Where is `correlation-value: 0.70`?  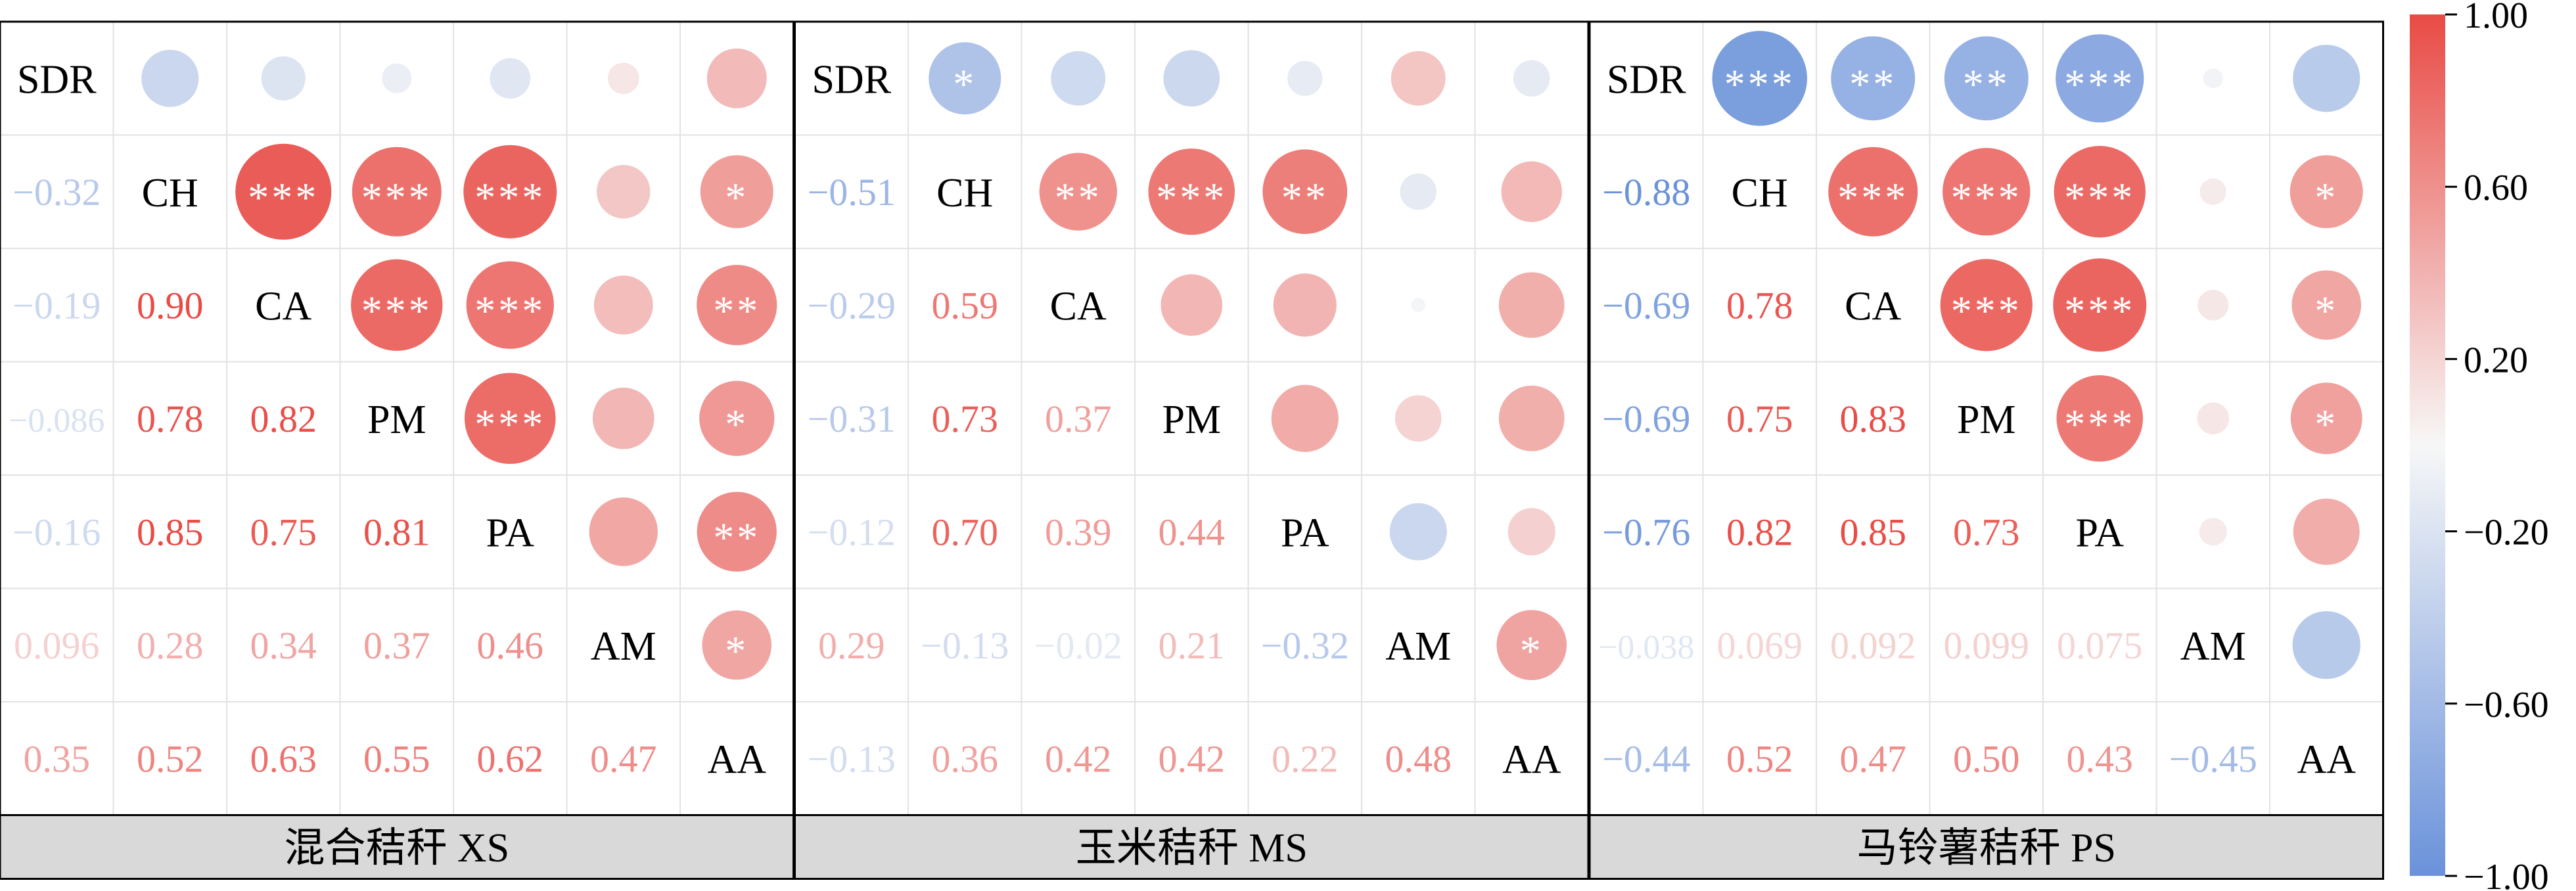 correlation-value: 0.70 is located at coordinates (966, 532).